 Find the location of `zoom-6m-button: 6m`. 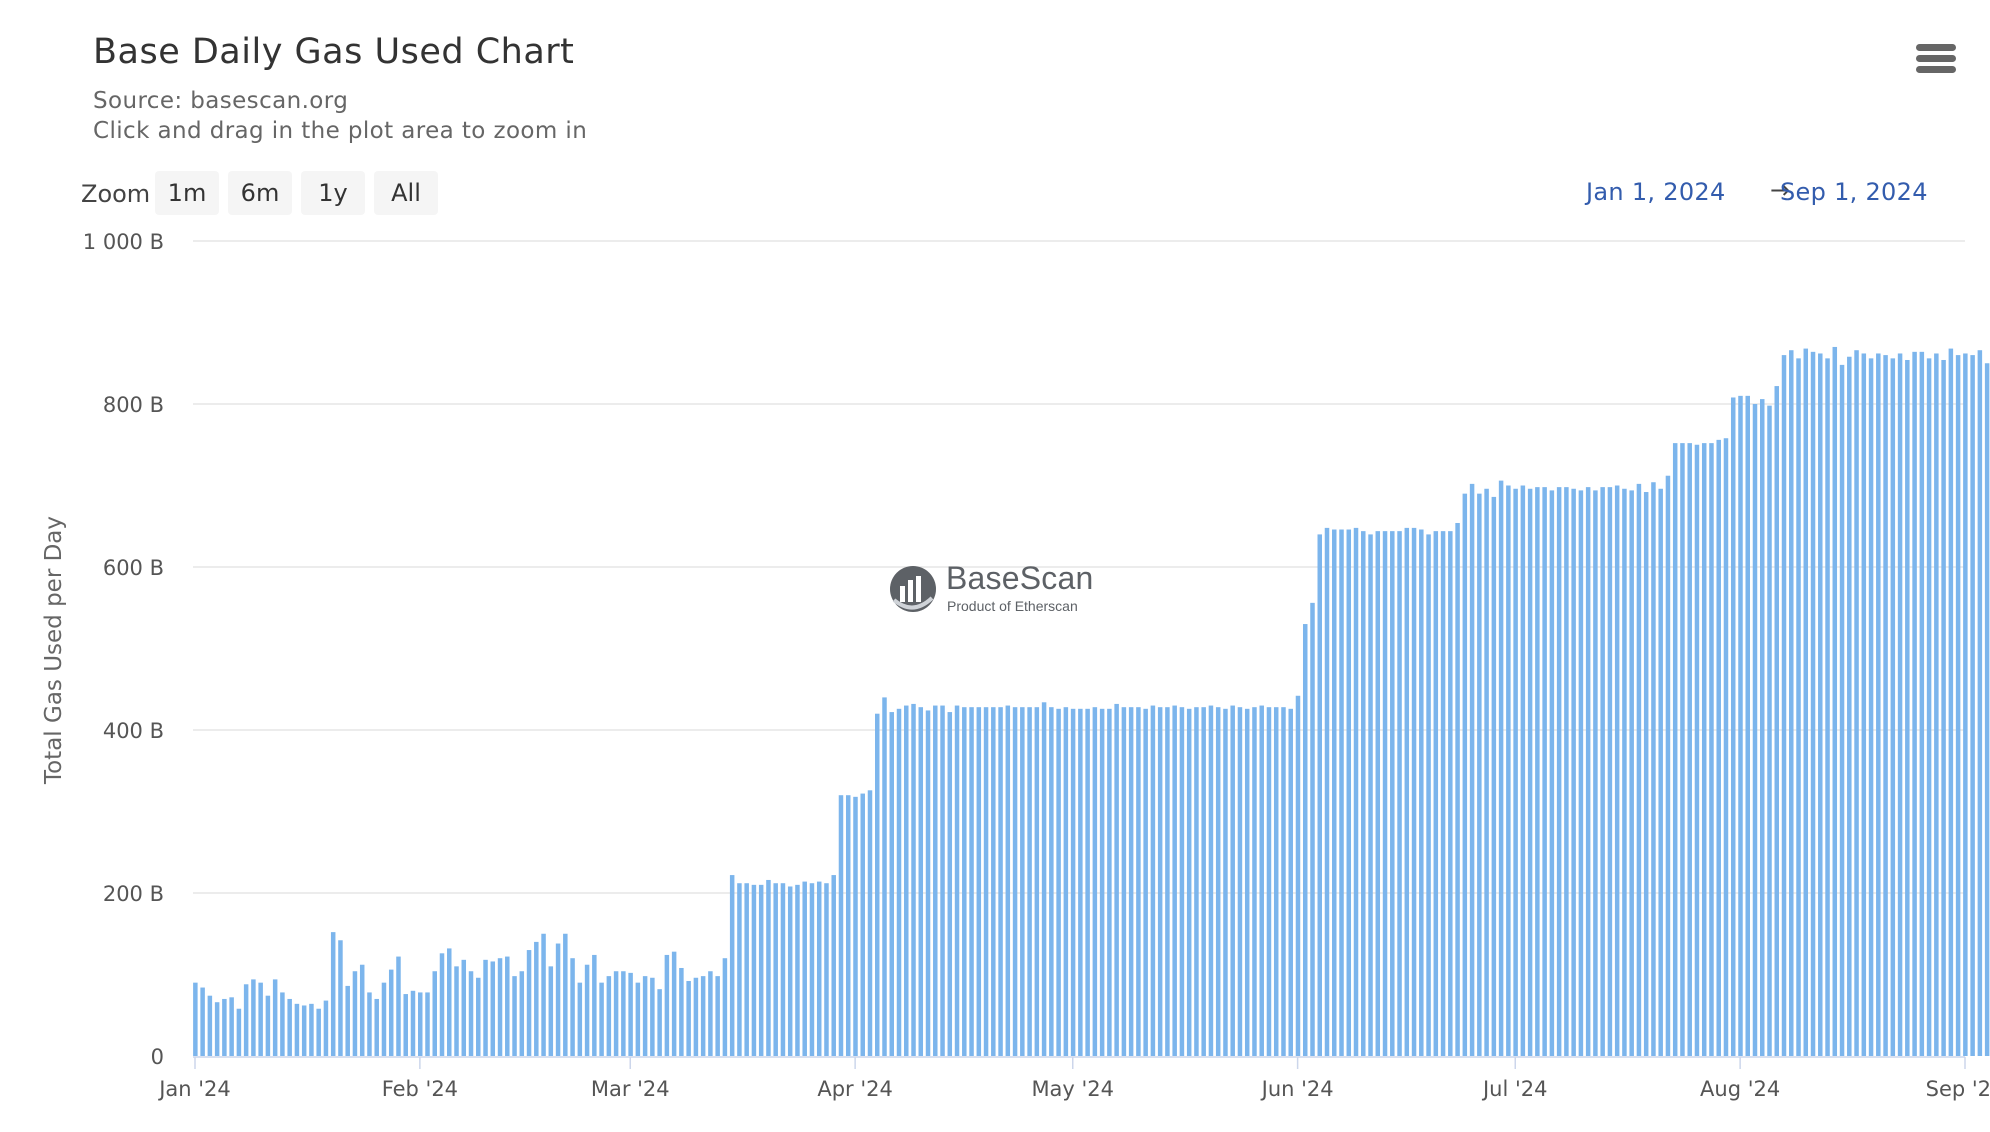

zoom-6m-button: 6m is located at coordinates (260, 193).